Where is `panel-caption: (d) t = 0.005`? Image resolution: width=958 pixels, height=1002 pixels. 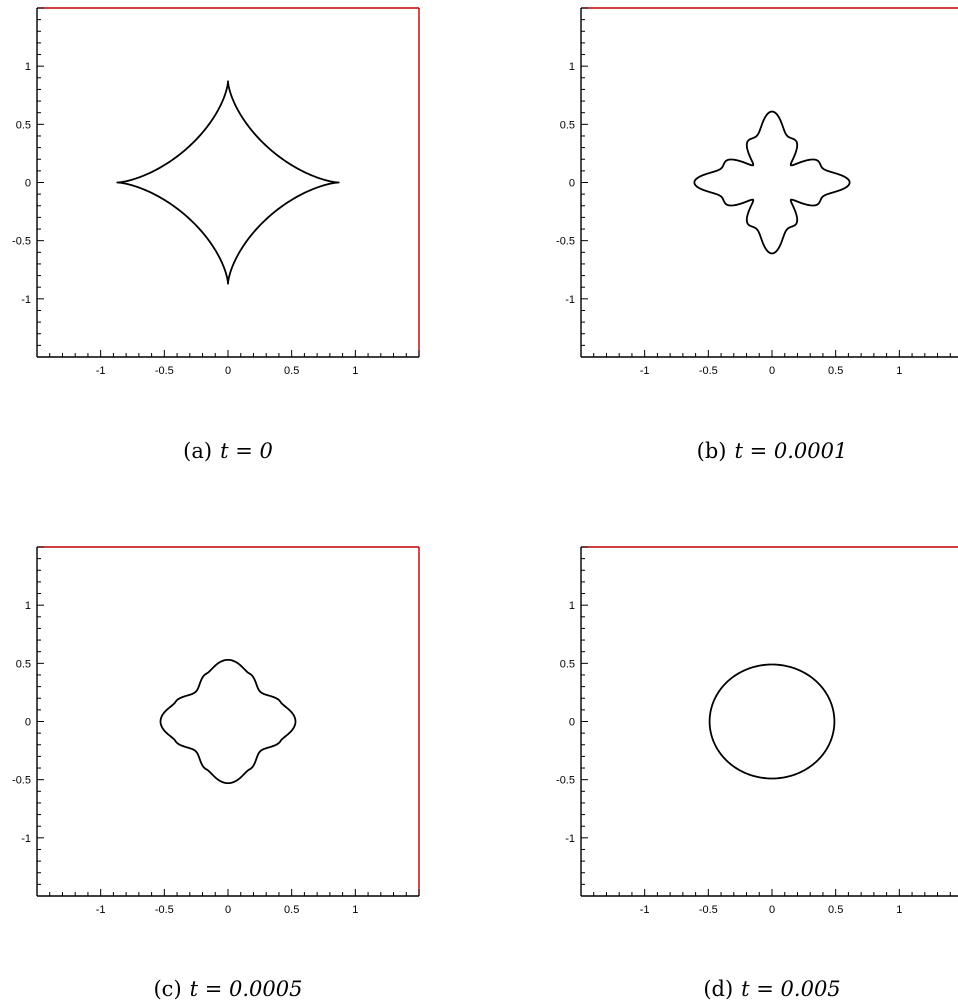 panel-caption: (d) t = 0.005 is located at coordinates (771, 989).